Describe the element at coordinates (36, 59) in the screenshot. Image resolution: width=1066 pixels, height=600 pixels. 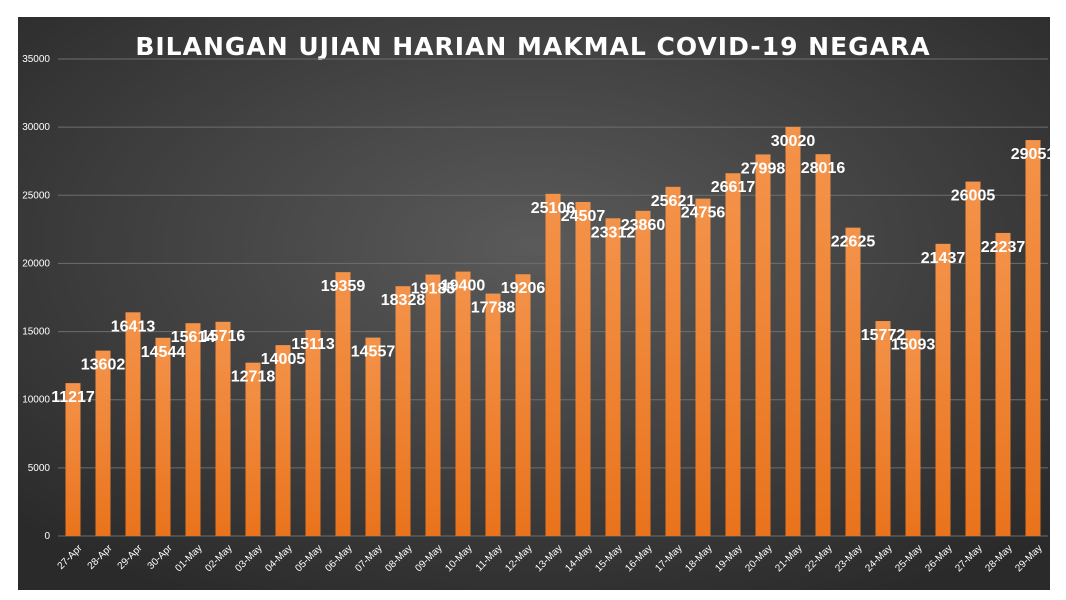
I see `y-tick-label: 35000` at that location.